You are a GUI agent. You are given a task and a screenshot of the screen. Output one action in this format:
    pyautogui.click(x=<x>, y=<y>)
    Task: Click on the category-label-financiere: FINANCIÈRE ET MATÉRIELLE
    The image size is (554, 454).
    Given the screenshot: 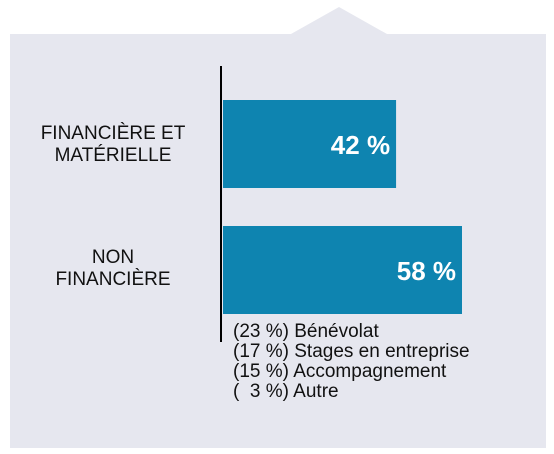 What is the action you would take?
    pyautogui.click(x=113, y=144)
    